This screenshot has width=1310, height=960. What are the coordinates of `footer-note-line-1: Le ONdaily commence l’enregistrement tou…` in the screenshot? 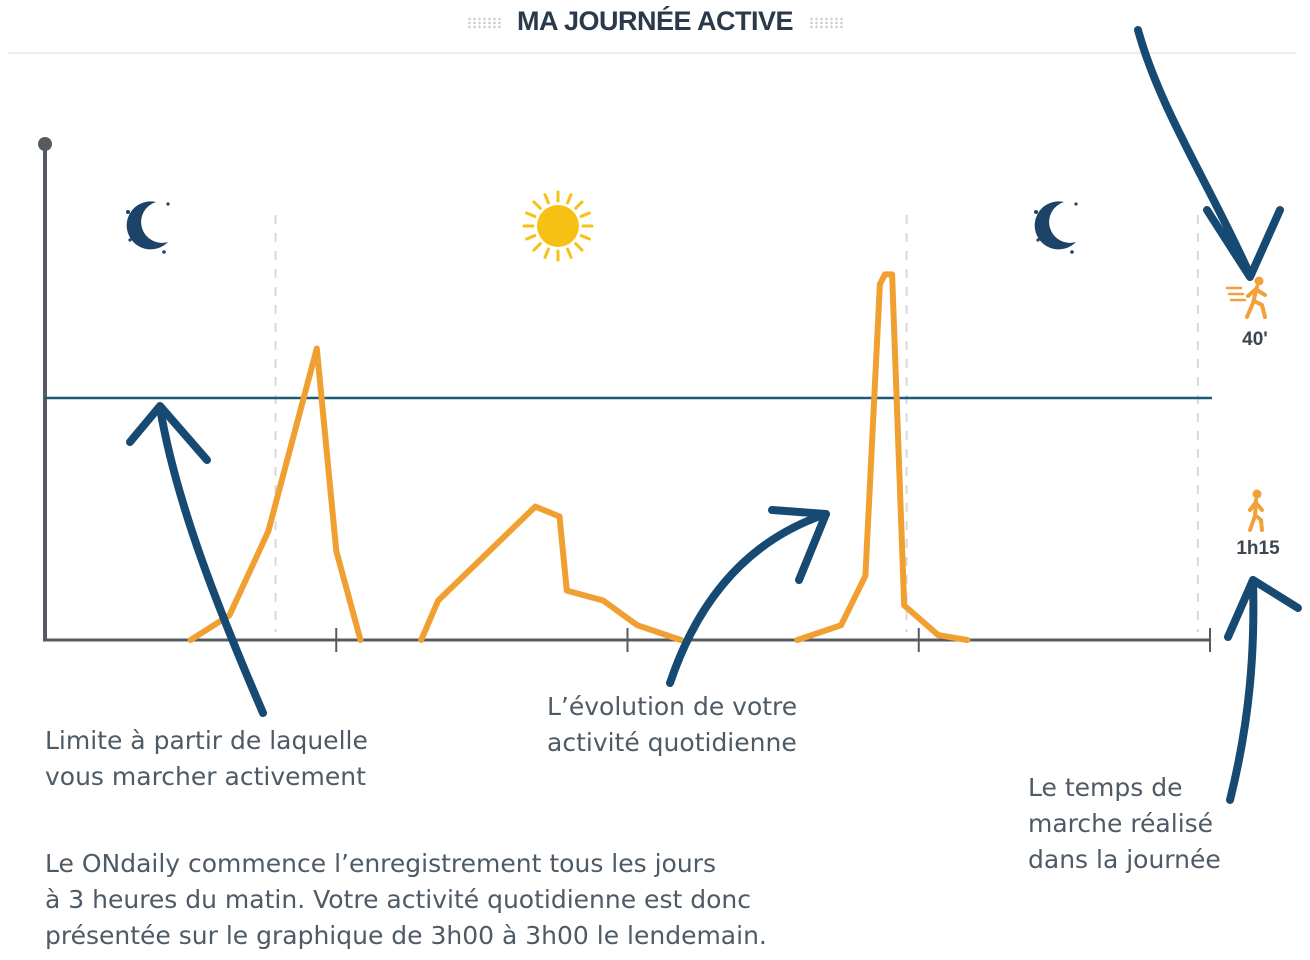 It's located at (380, 863).